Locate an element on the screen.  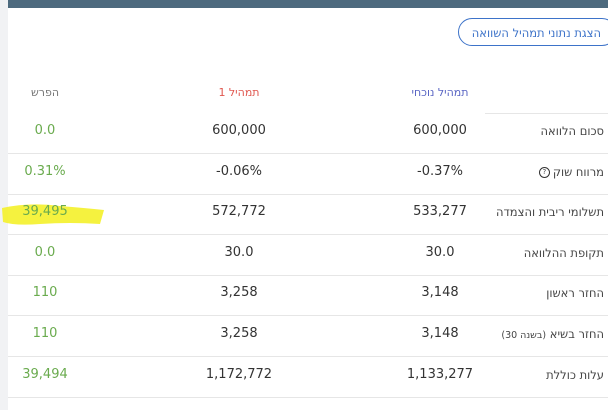
row-label: החזר ראשון is located at coordinates (575, 293).